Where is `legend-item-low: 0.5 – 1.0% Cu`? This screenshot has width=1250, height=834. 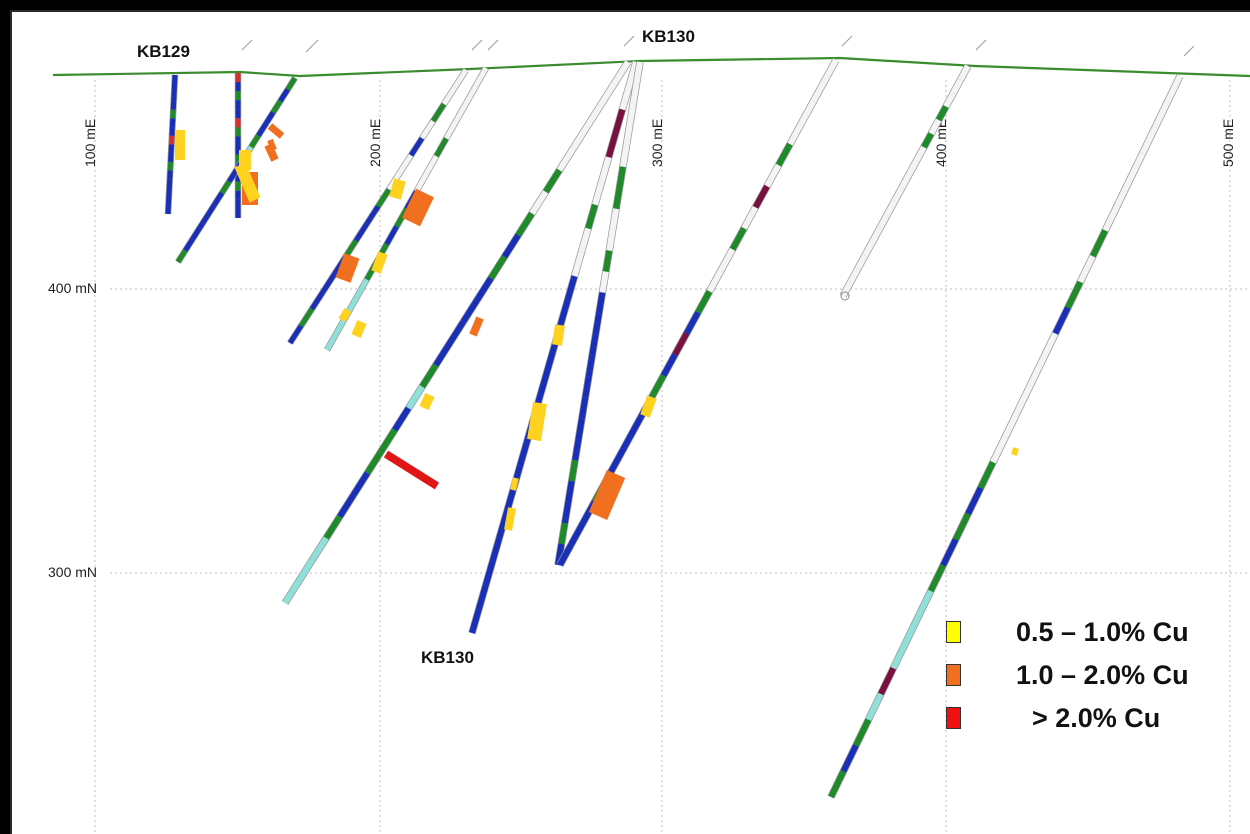
legend-item-low: 0.5 – 1.0% Cu is located at coordinates (1096, 638).